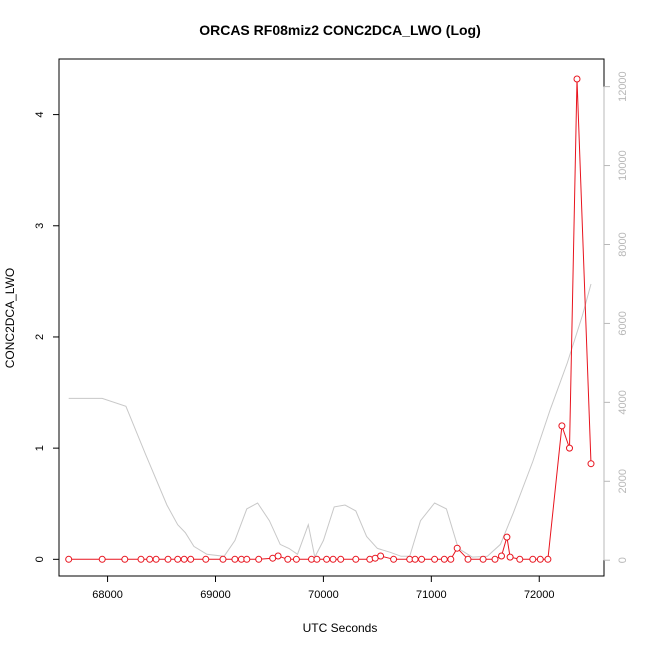 This screenshot has height=650, width=650. What do you see at coordinates (340, 30) in the screenshot?
I see `chart-title: ORCAS RF08miz2 CONC2DCA_LWO (Log)` at bounding box center [340, 30].